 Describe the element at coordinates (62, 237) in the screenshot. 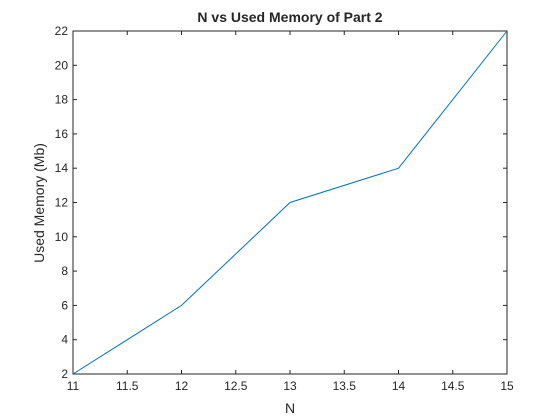

I see `y-tick-label: 10` at that location.